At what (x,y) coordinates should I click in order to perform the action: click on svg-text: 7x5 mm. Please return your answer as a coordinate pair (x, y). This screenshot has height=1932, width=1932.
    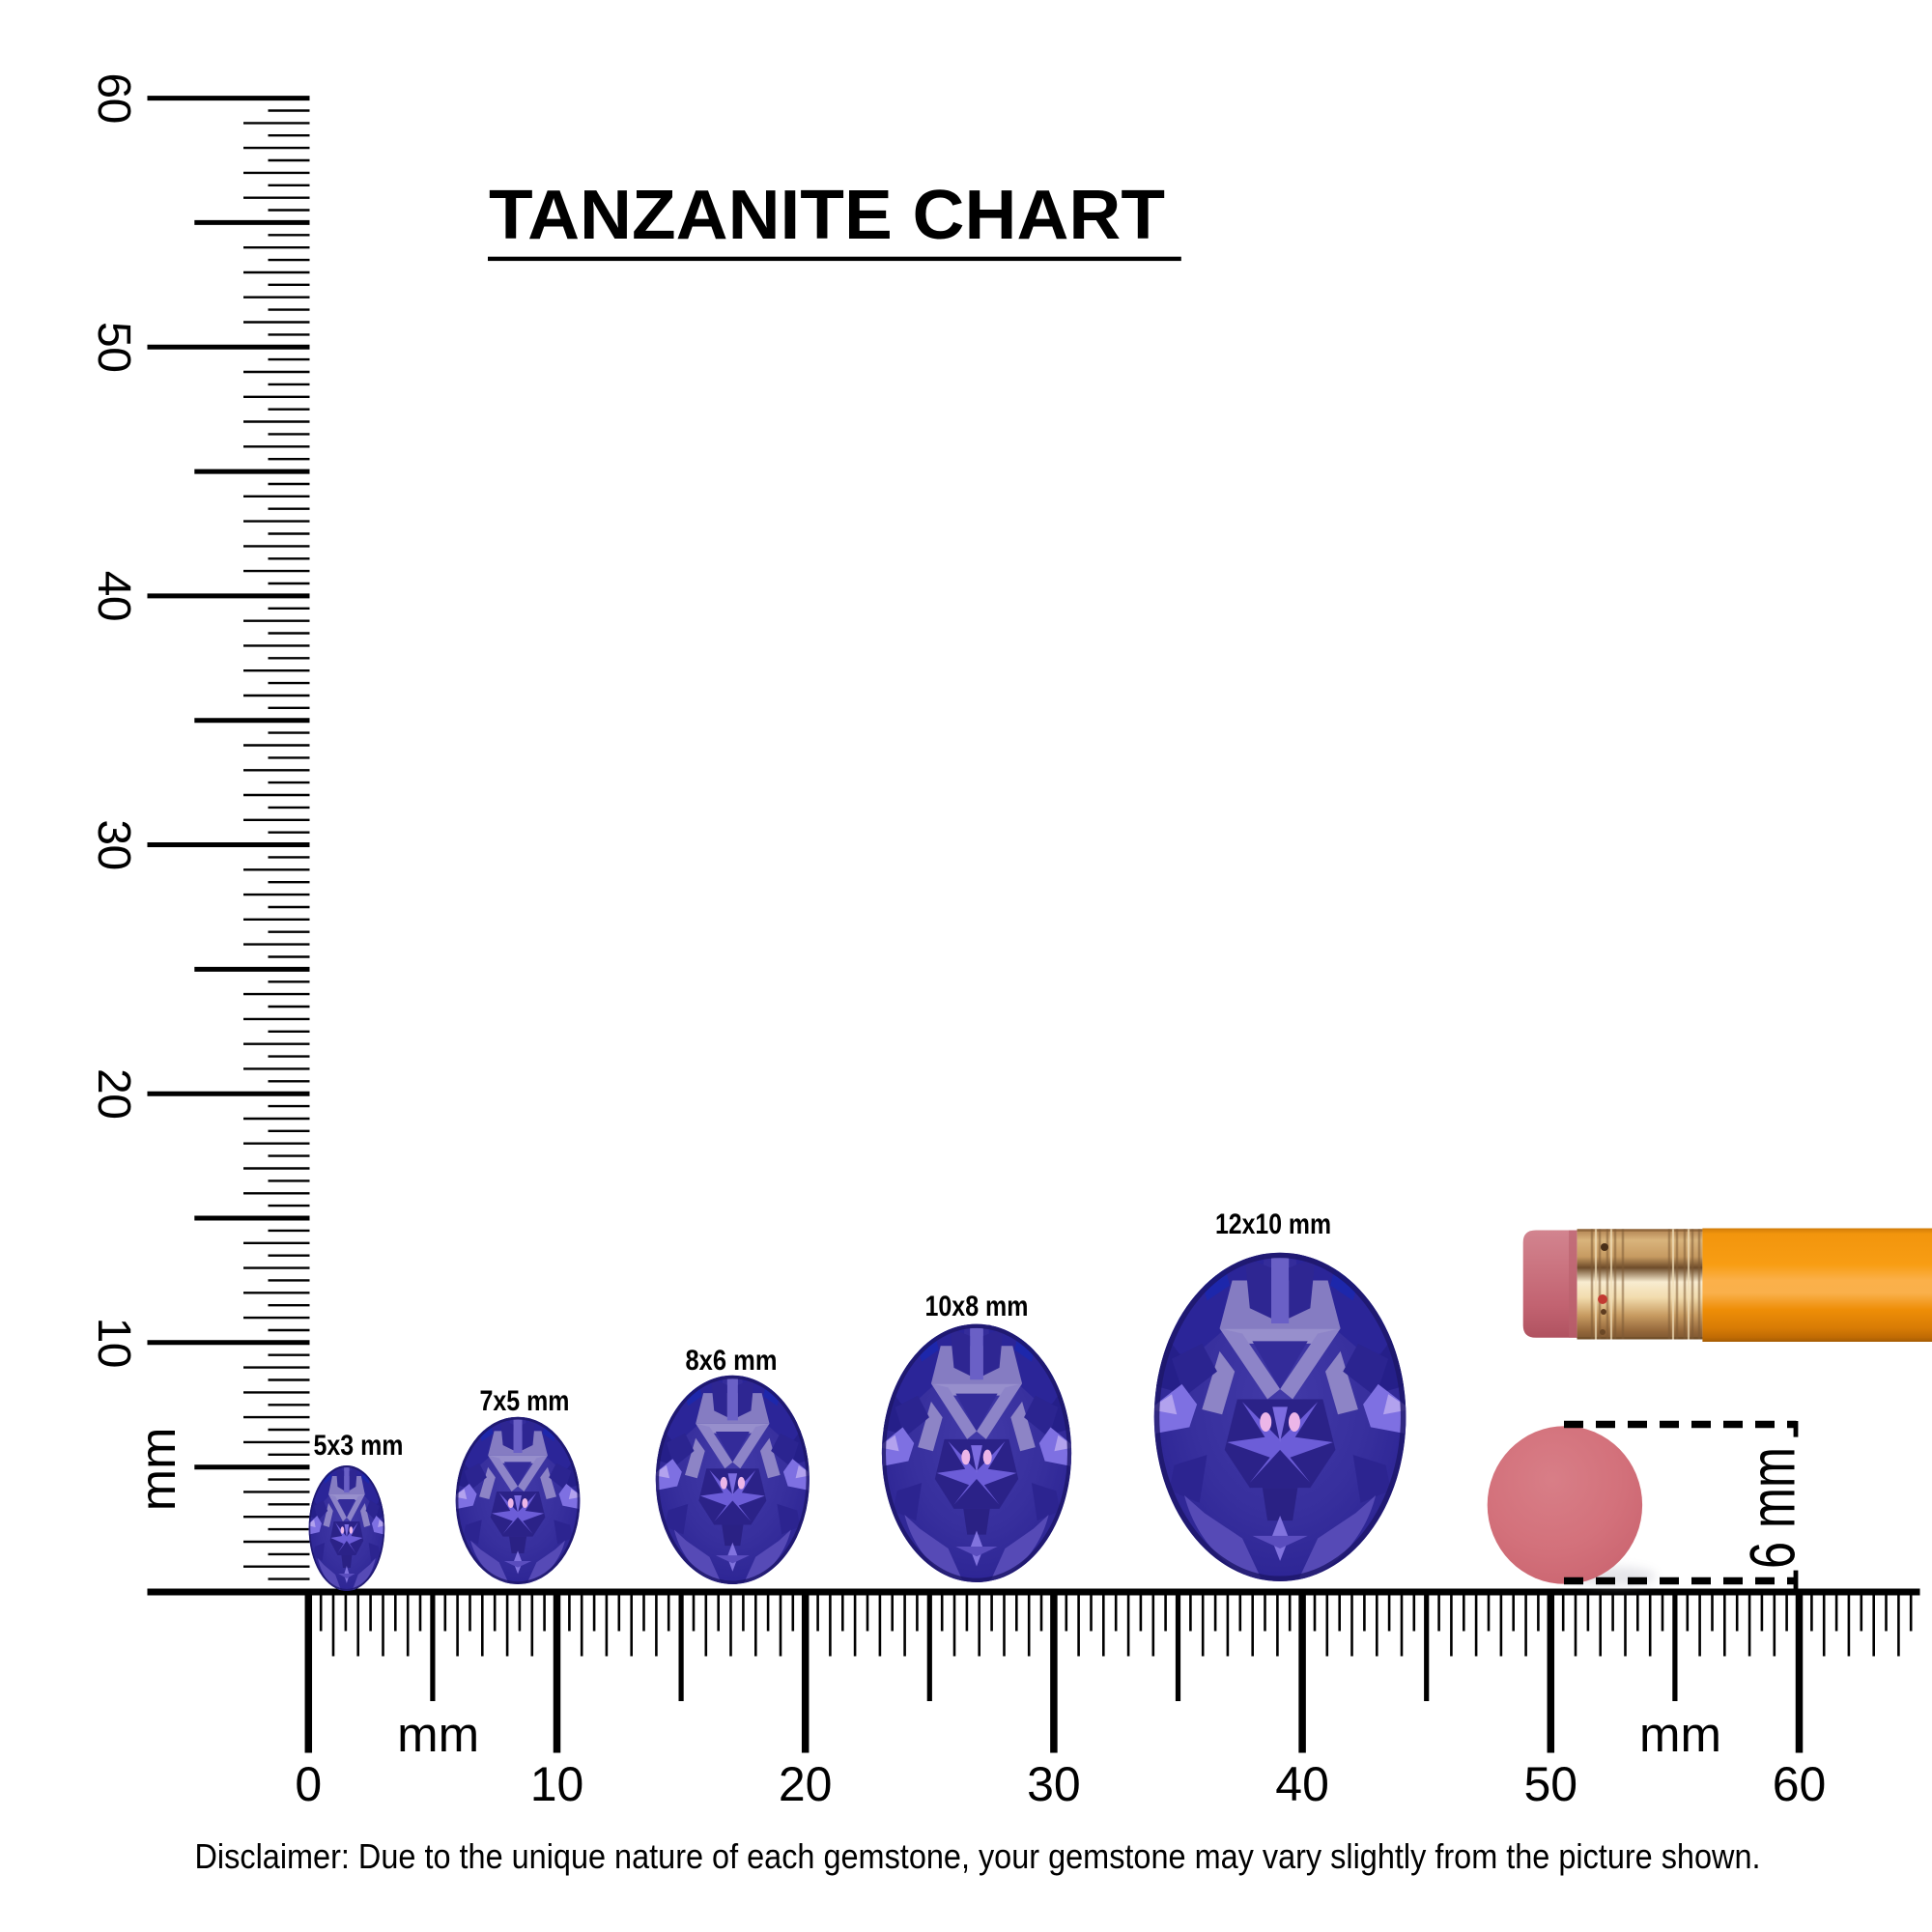
    Looking at the image, I should click on (525, 1401).